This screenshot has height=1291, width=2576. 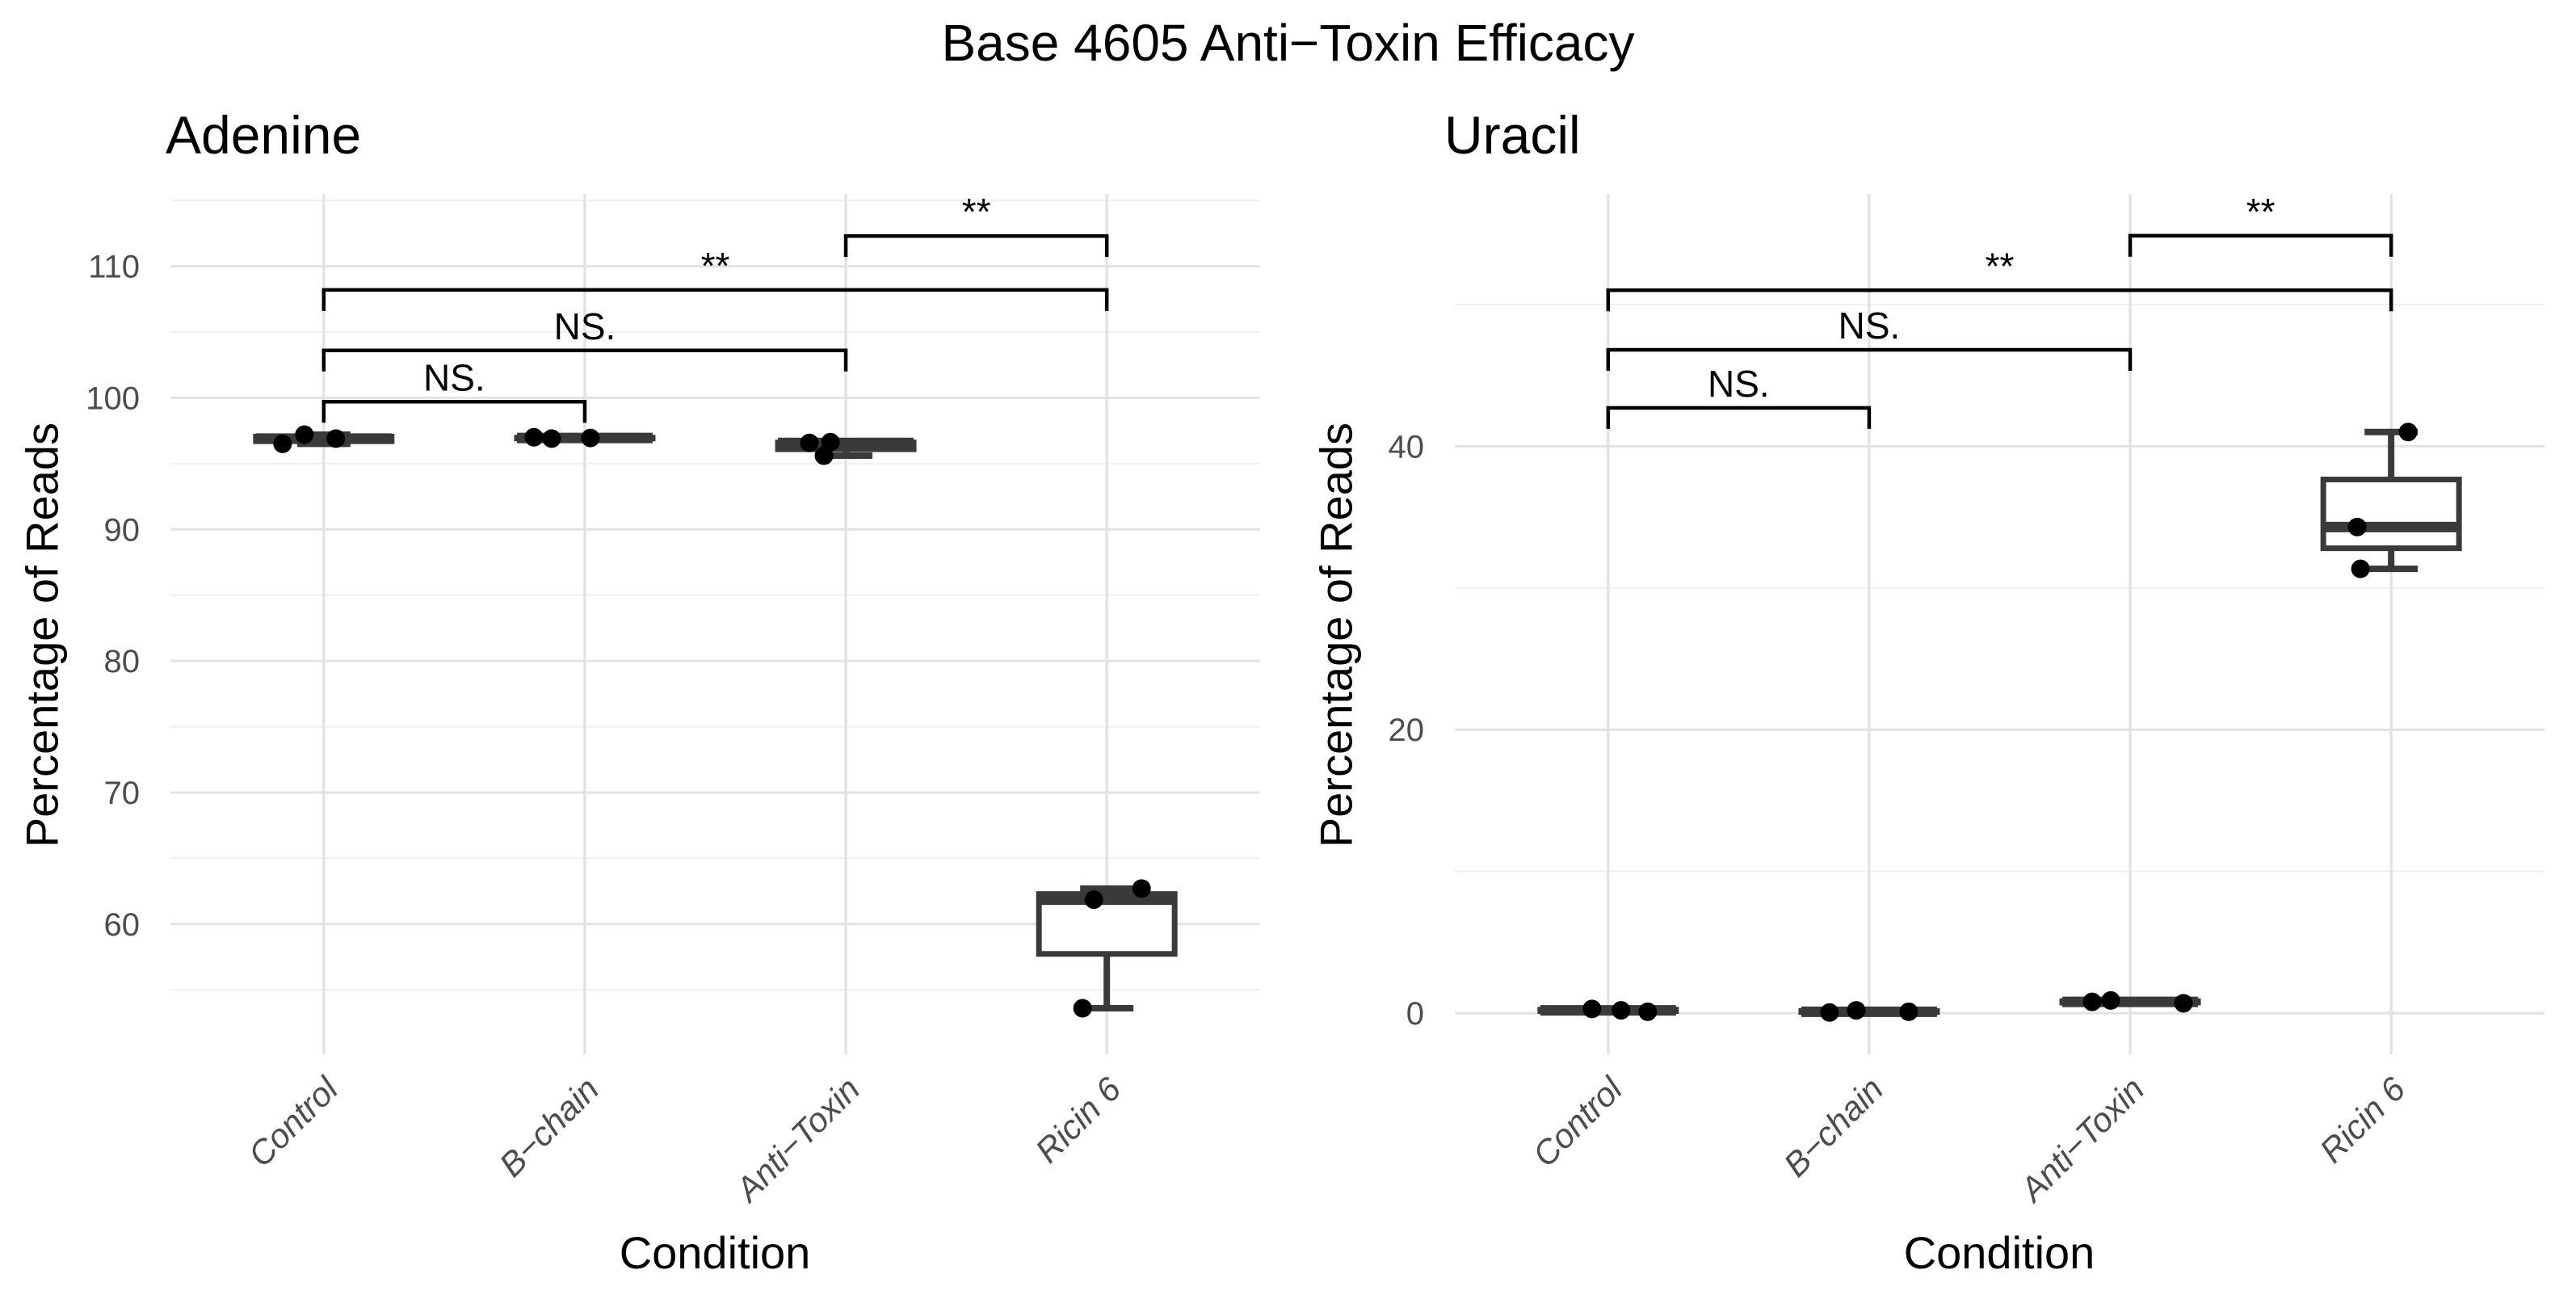 What do you see at coordinates (1415, 1014) in the screenshot?
I see `y-tick-label: 0` at bounding box center [1415, 1014].